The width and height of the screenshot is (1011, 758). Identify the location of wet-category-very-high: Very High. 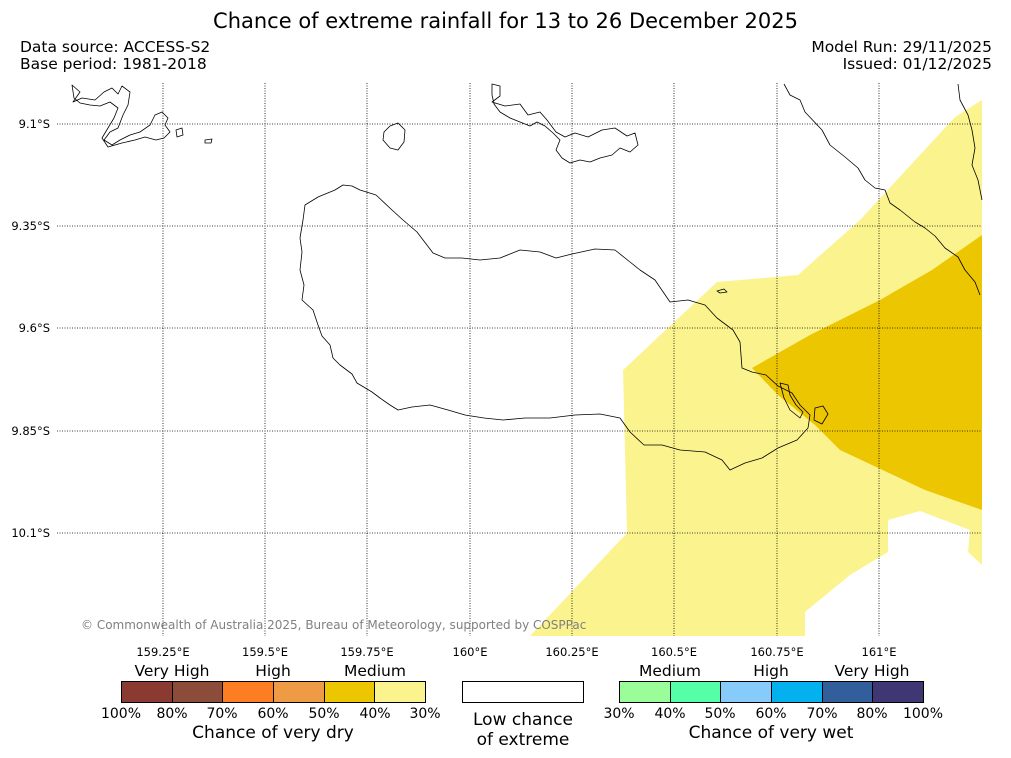
(872, 671).